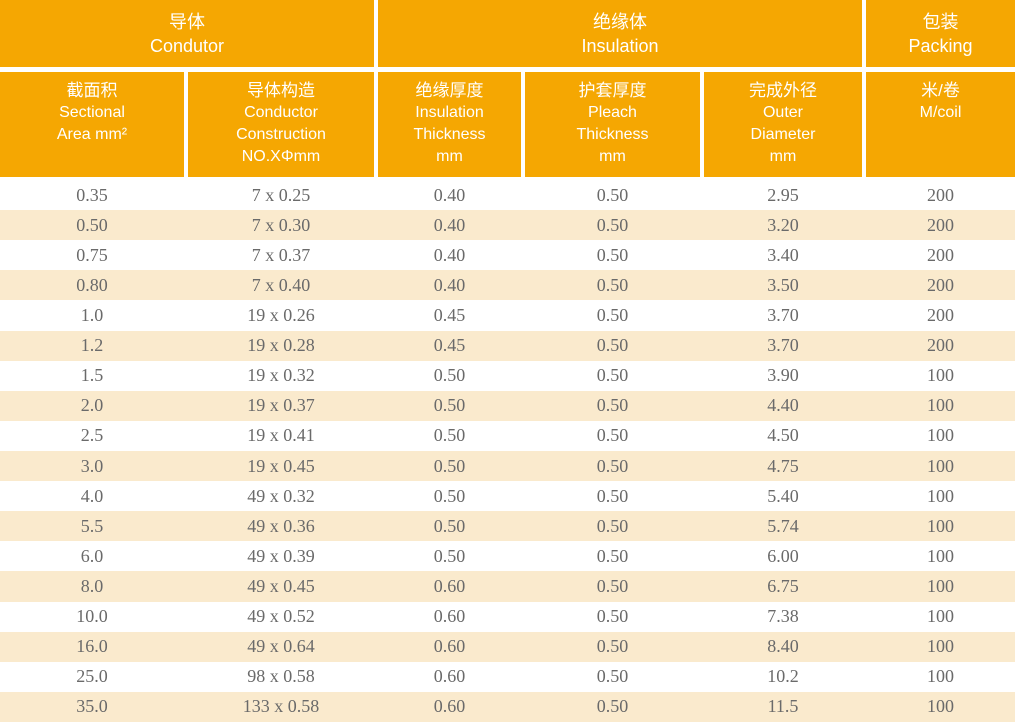 The image size is (1015, 724). What do you see at coordinates (281, 375) in the screenshot?
I see `cell-conductor-construction: 19 x 0.32` at bounding box center [281, 375].